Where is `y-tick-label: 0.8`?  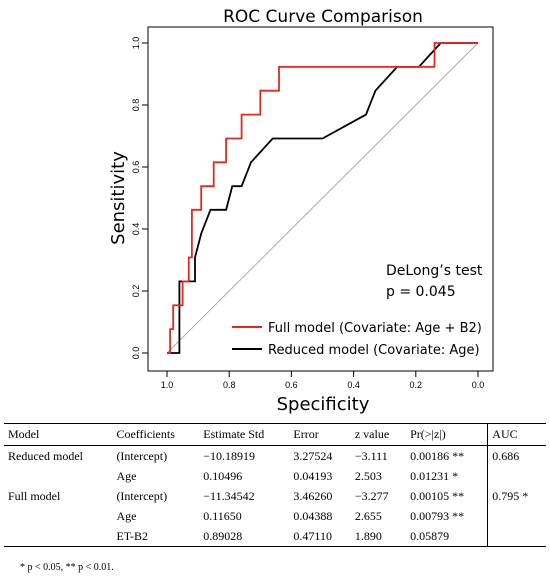
y-tick-label: 0.8 is located at coordinates (136, 105).